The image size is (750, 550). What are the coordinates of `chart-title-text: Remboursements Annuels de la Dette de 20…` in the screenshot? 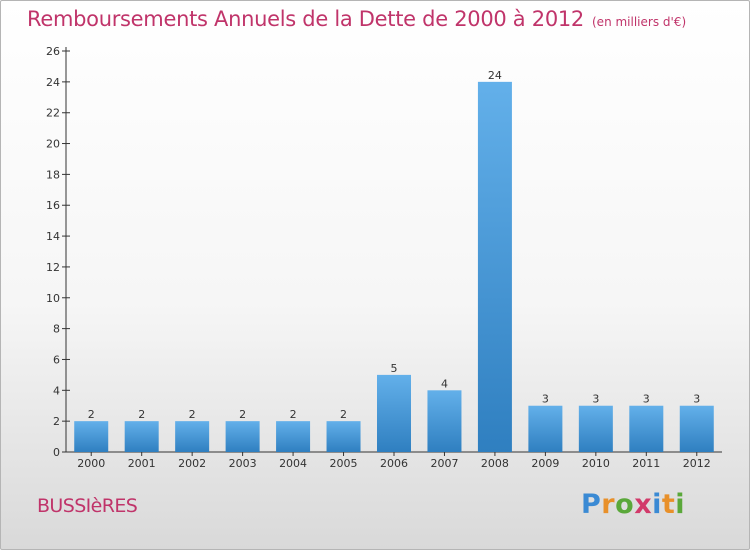 It's located at (305, 19).